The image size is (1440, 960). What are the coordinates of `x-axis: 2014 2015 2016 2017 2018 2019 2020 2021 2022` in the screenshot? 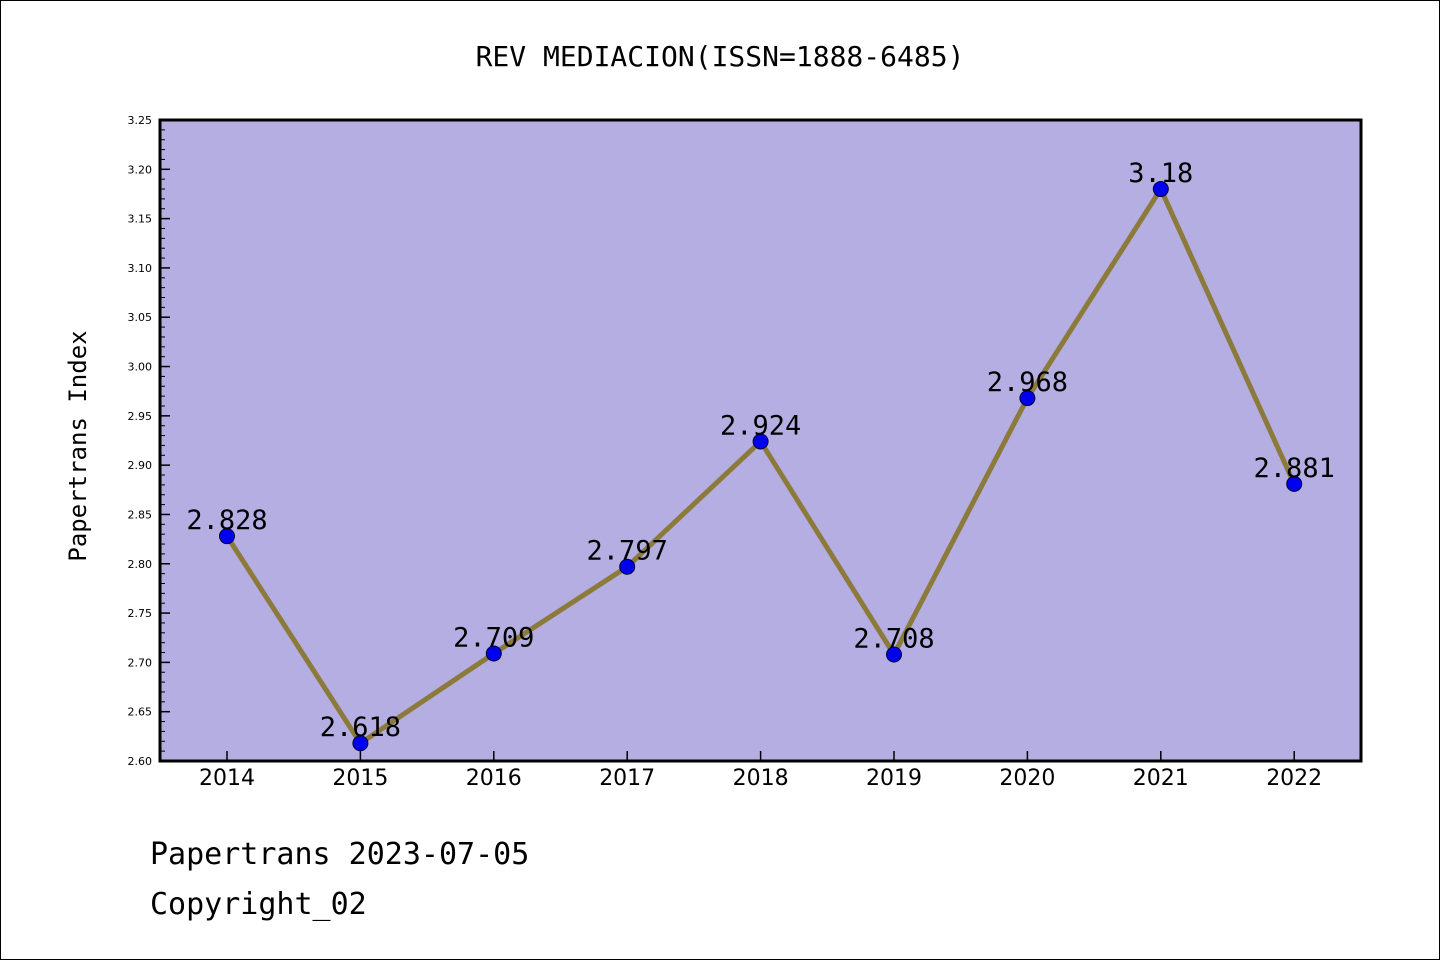 It's located at (760, 771).